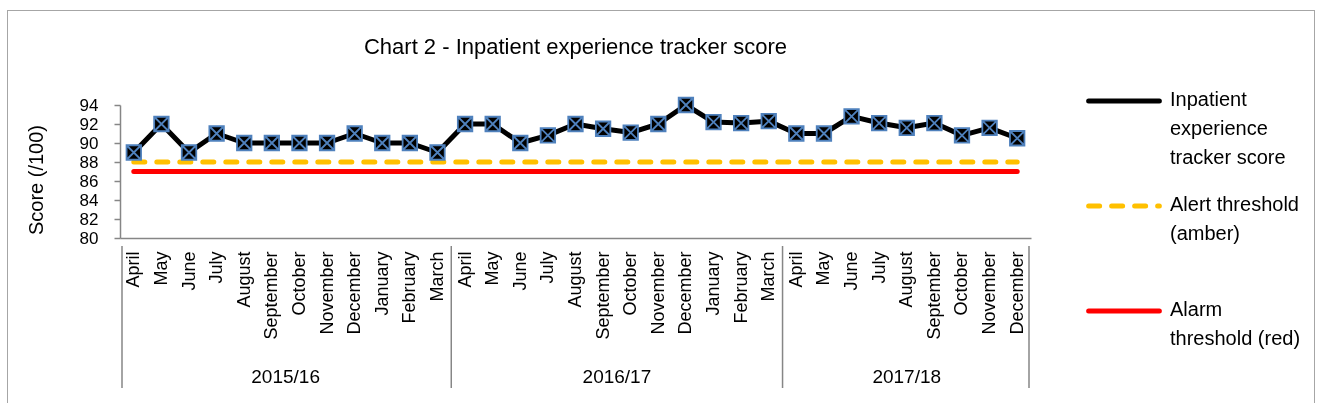 The width and height of the screenshot is (1318, 403). What do you see at coordinates (89, 181) in the screenshot?
I see `y-tick-label: 86` at bounding box center [89, 181].